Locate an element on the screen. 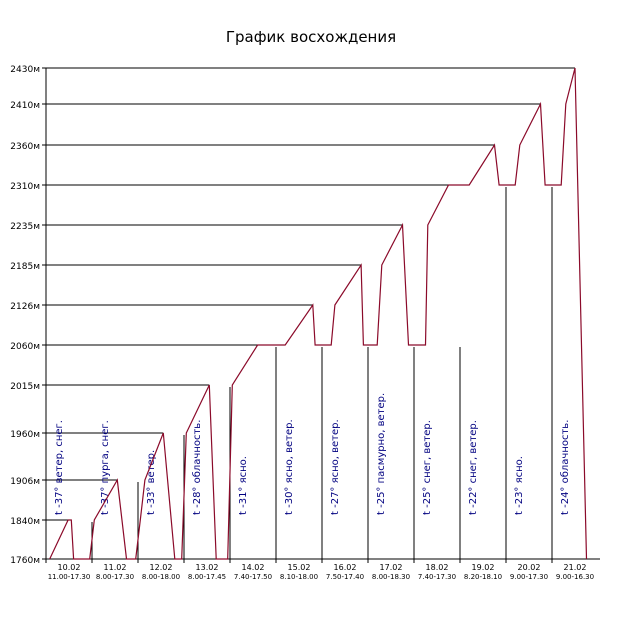 The width and height of the screenshot is (637, 636). day-time-label: 8.00-17.45 is located at coordinates (207, 577).